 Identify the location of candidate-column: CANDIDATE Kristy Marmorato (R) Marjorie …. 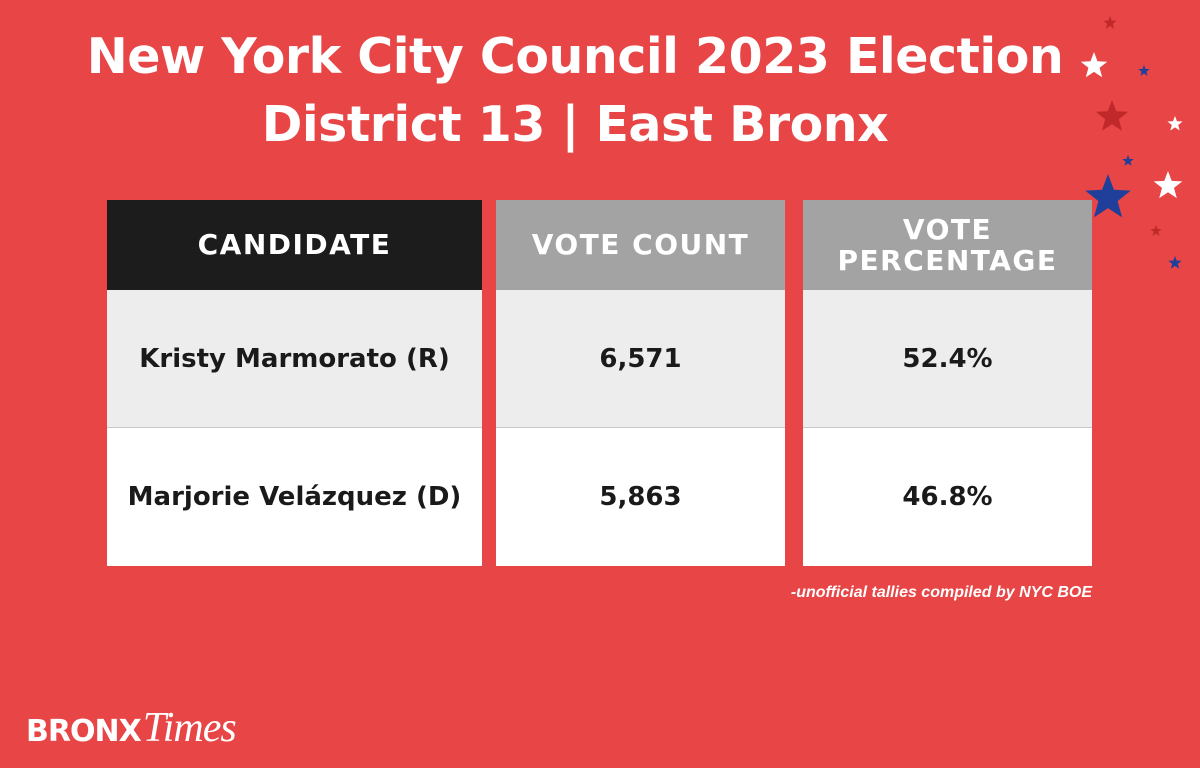
(294, 383).